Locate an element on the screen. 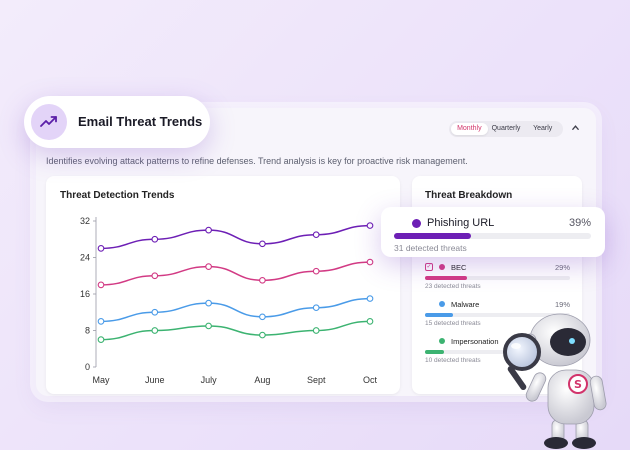  highlight-percent: 39% is located at coordinates (579, 223).